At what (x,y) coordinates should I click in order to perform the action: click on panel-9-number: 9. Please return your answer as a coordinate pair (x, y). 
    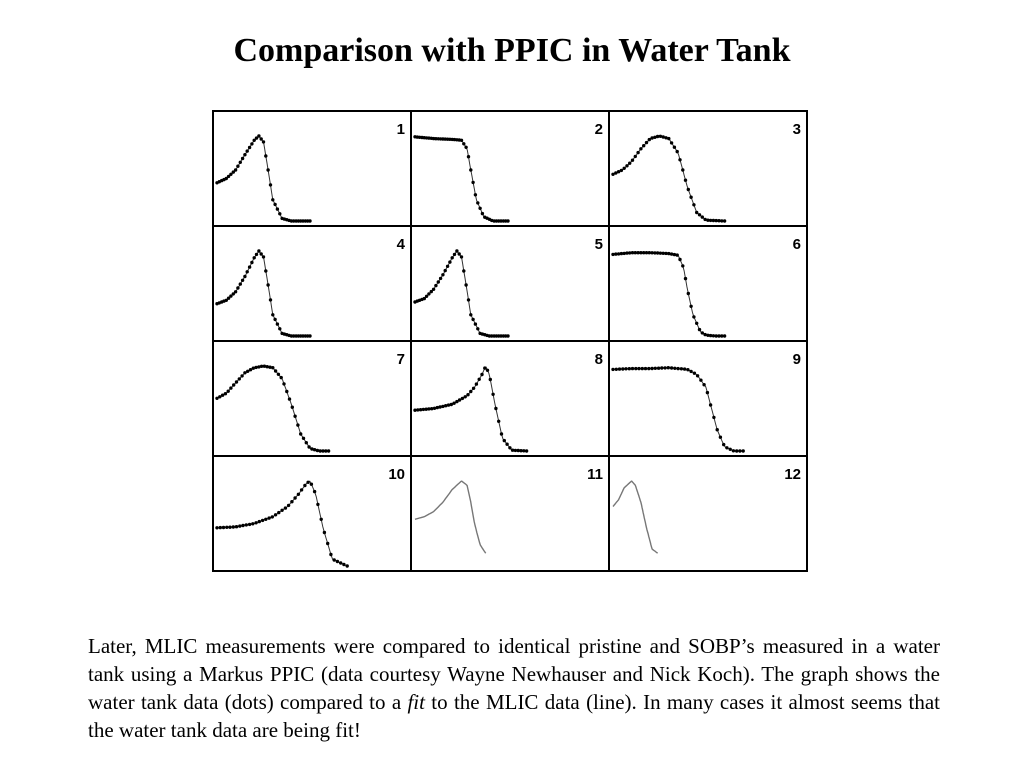
    Looking at the image, I should click on (797, 359).